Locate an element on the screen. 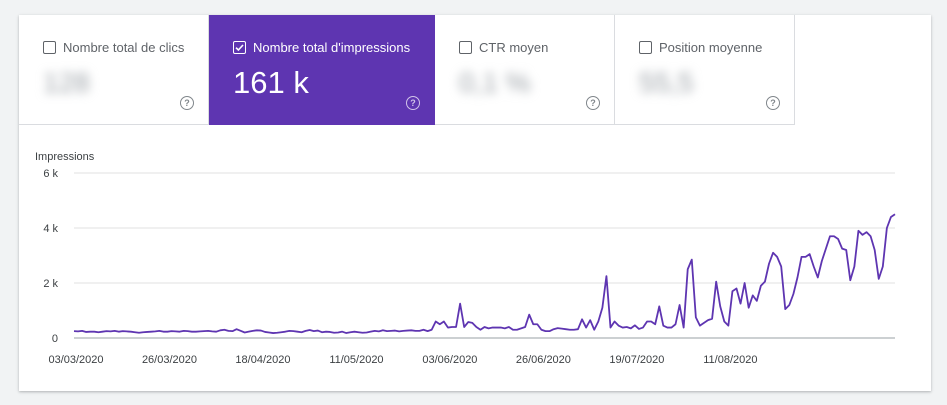 The height and width of the screenshot is (405, 947). metric-average-ctr: CTR moyen 0,1 % ? is located at coordinates (525, 70).